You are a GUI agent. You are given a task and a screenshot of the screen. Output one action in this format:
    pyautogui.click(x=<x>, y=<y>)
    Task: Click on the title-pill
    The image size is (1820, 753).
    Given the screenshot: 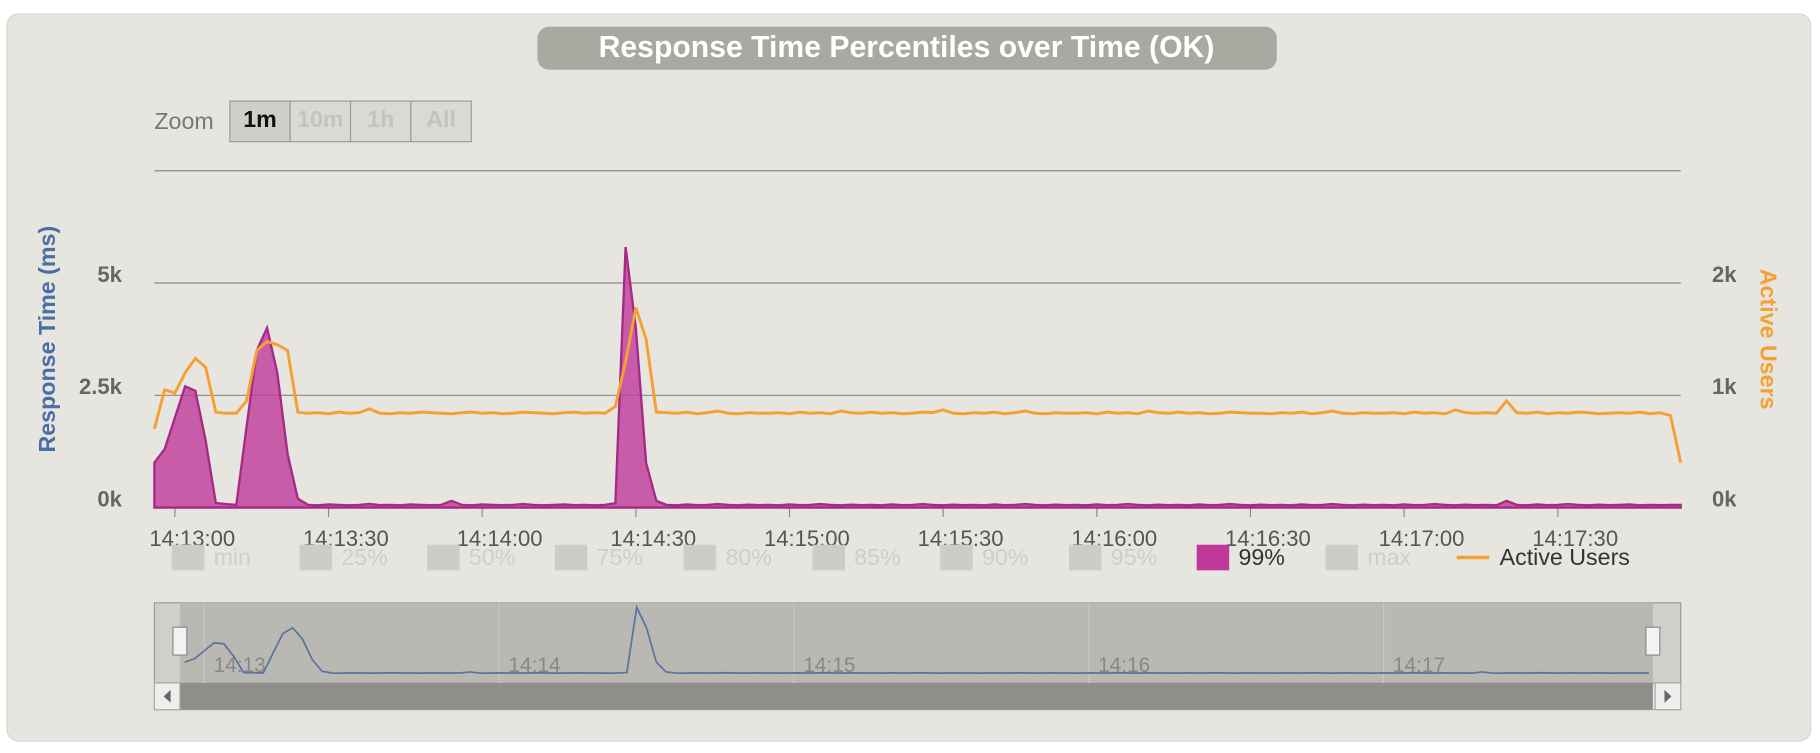 What is the action you would take?
    pyautogui.click(x=907, y=48)
    